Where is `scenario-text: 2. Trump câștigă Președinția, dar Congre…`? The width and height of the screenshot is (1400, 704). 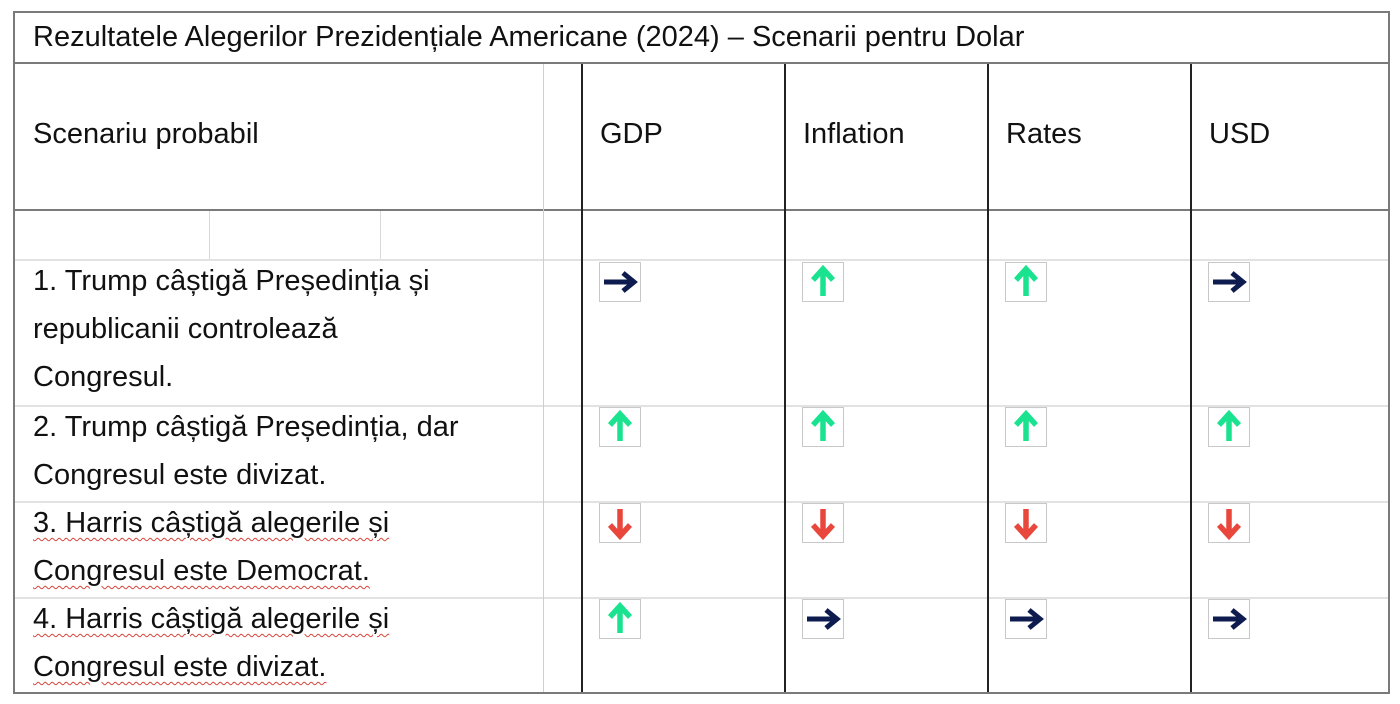 scenario-text: 2. Trump câștigă Președinția, dar Congre… is located at coordinates (283, 451).